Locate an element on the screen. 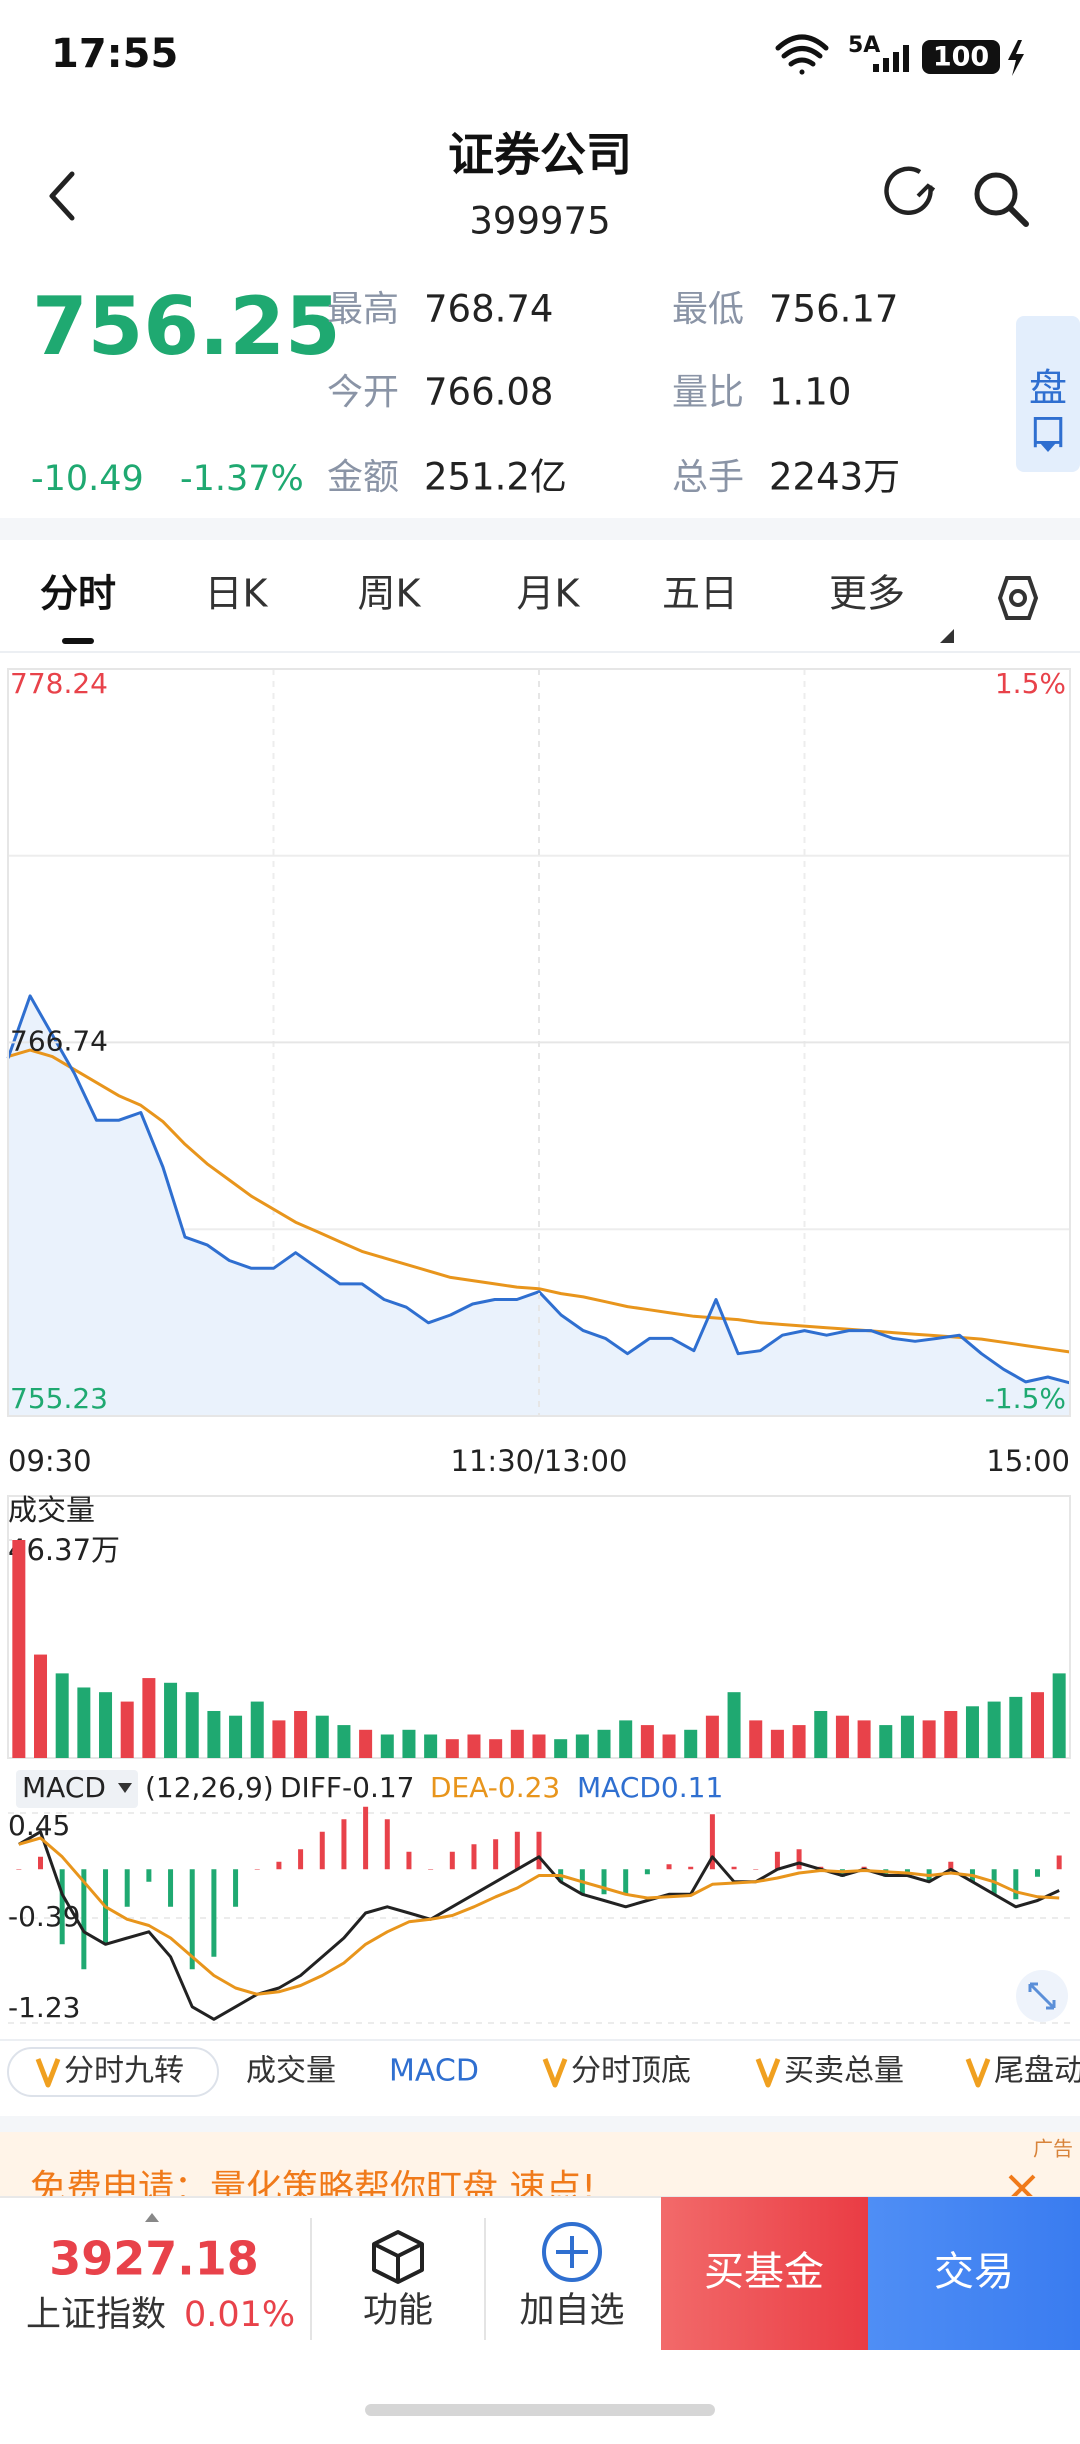 The image size is (1080, 2444). macd-title-bg is located at coordinates (77, 1789).